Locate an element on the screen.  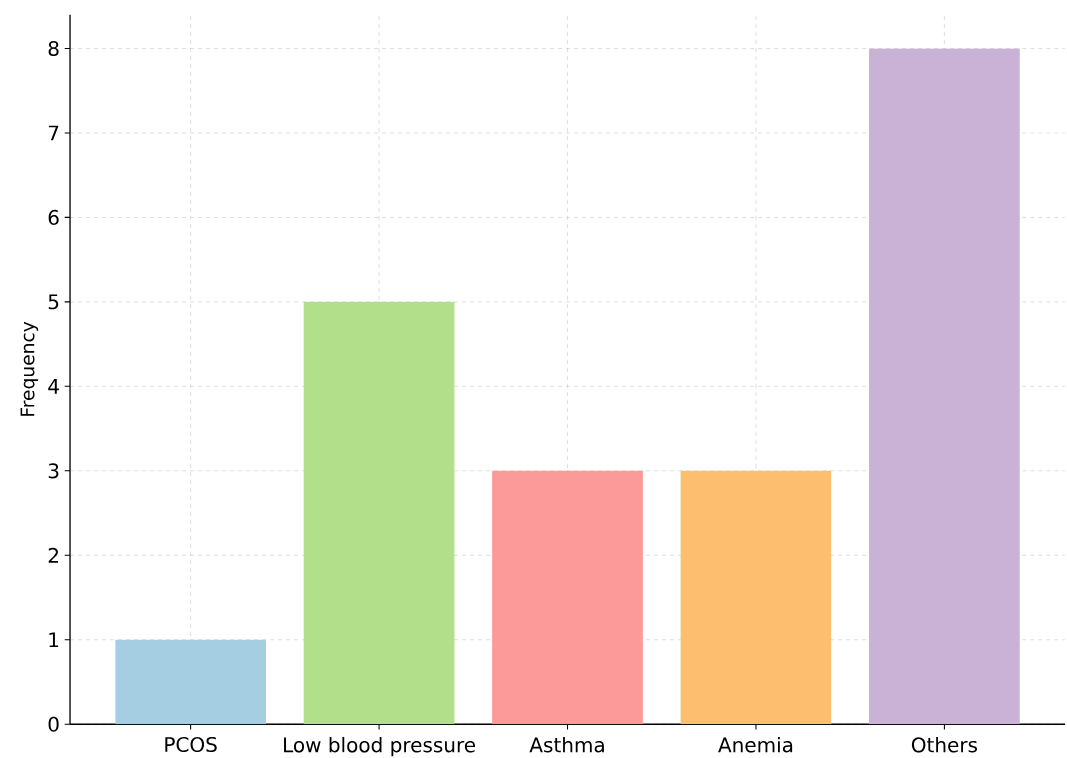
x-tick-label: PCOS is located at coordinates (191, 744).